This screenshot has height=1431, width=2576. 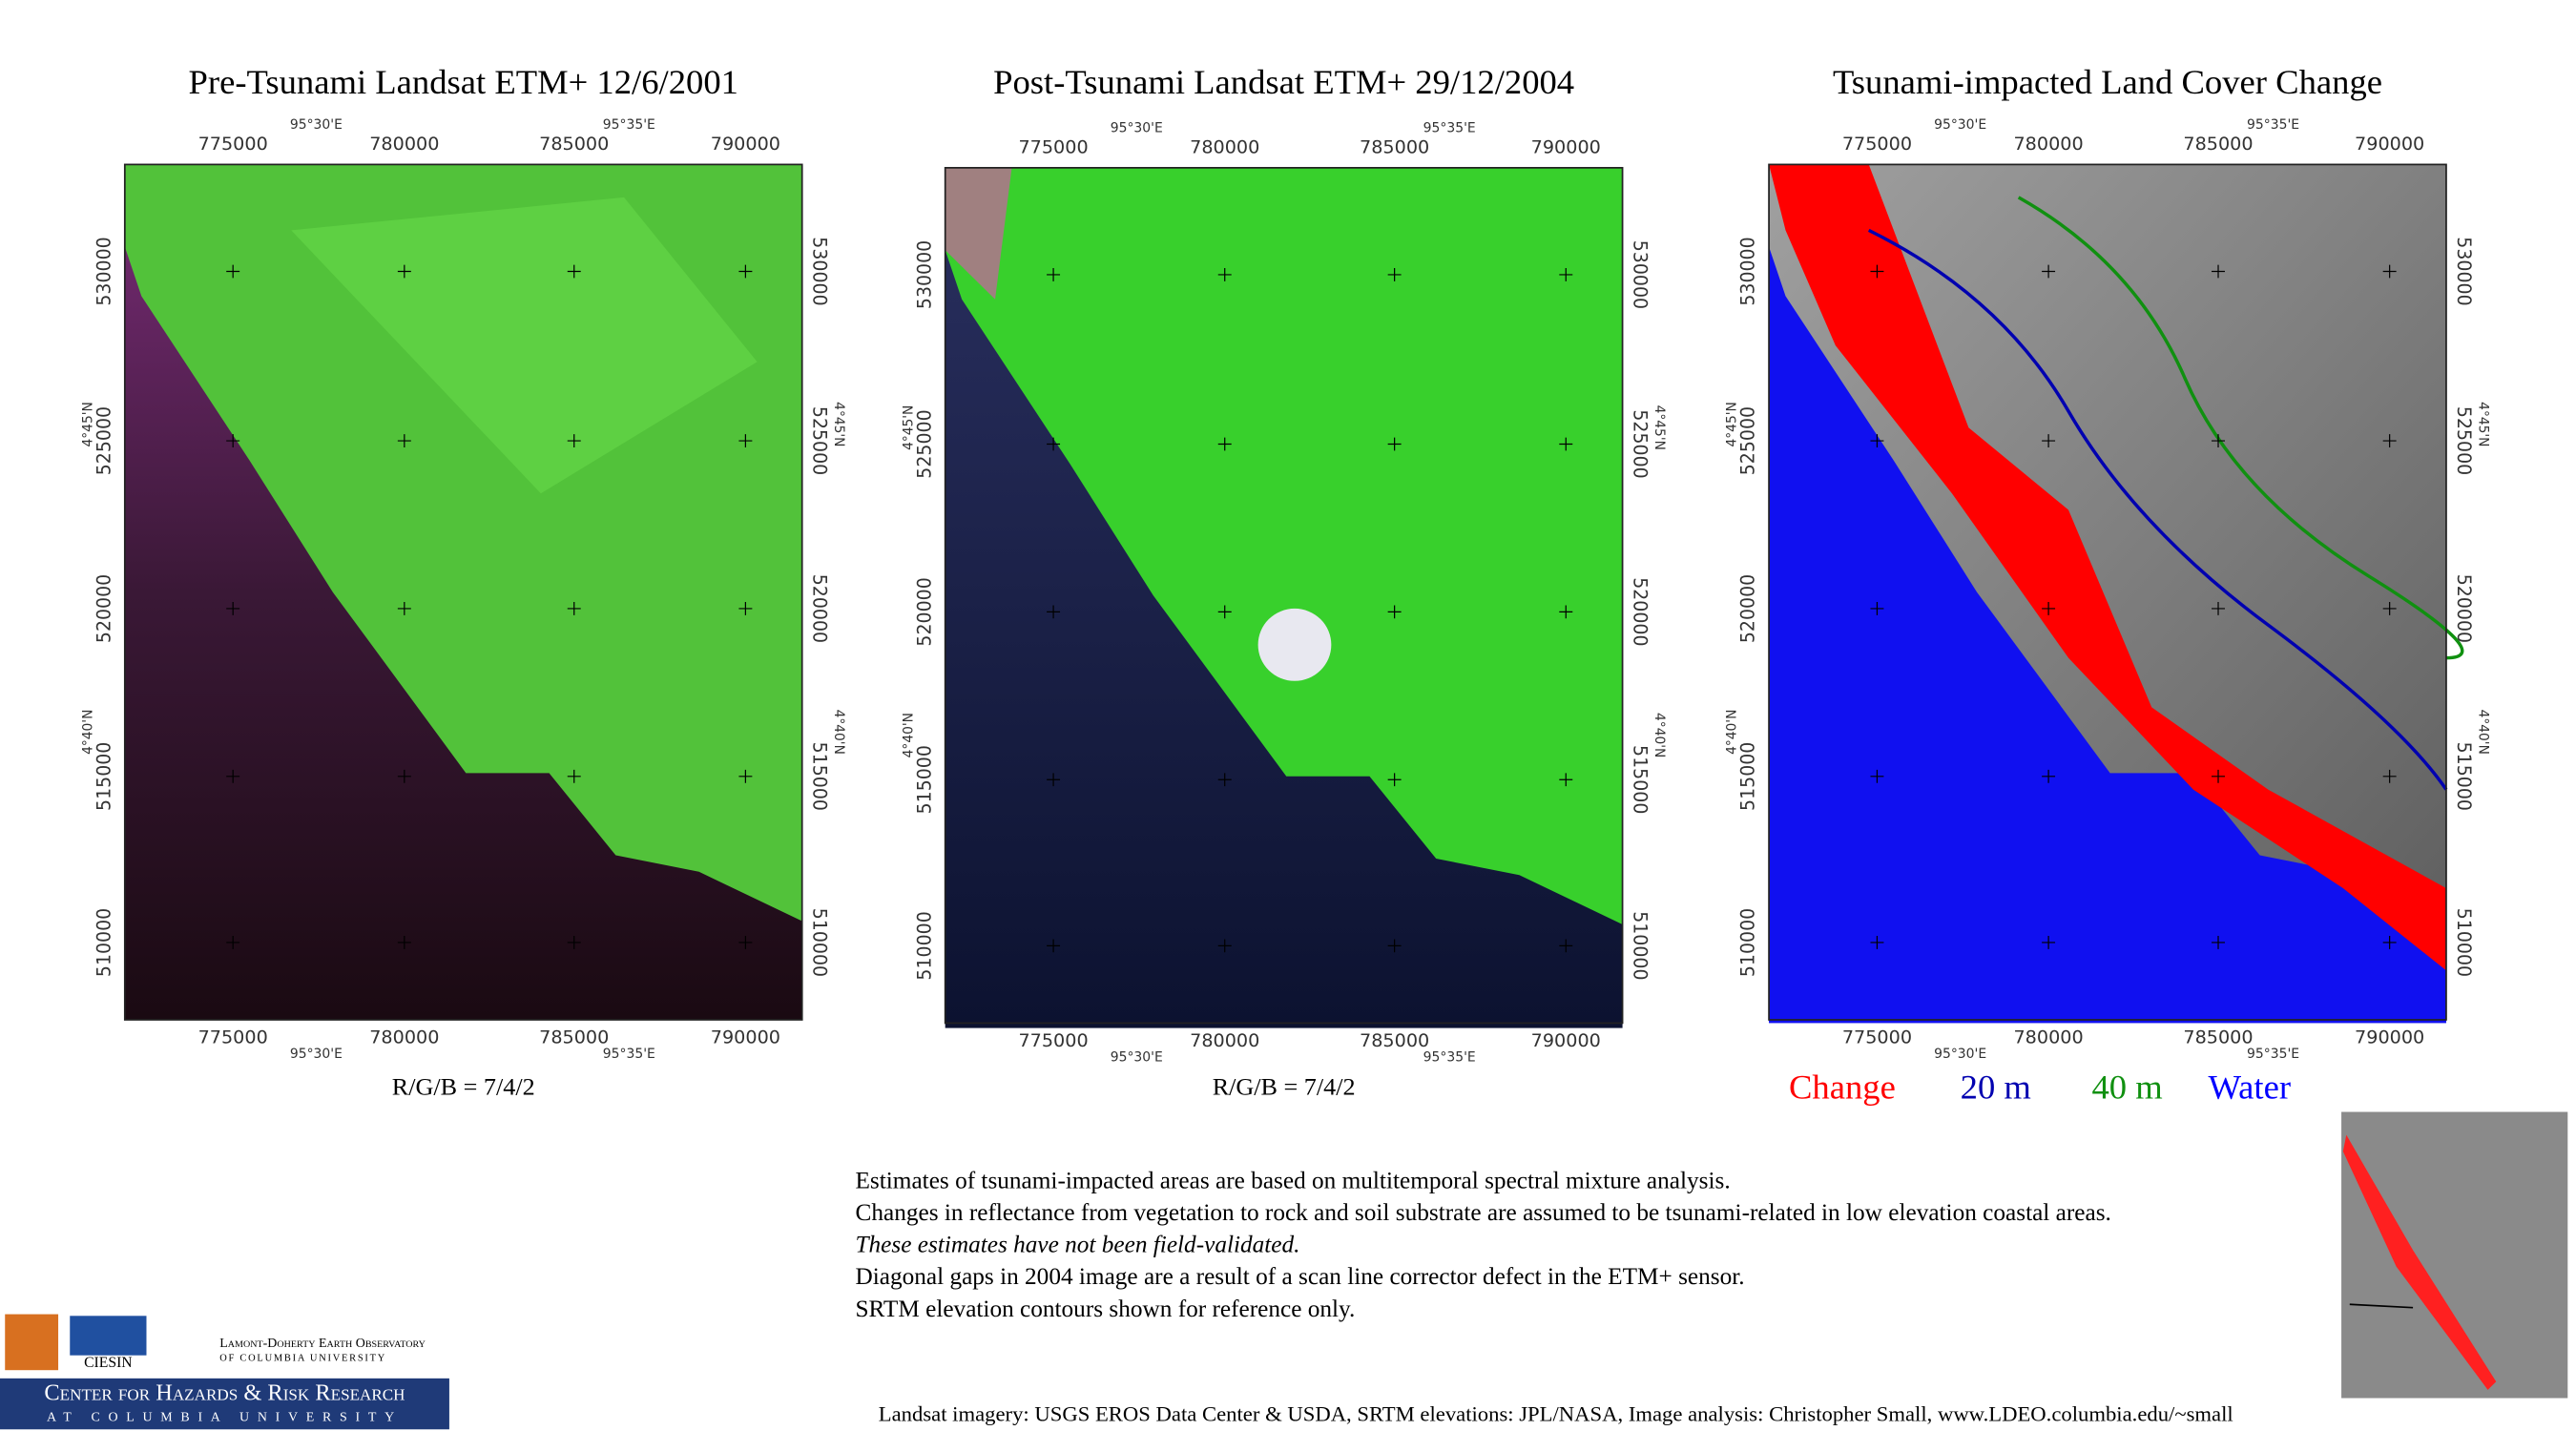 I want to click on logo-ciesin, so click(x=108, y=1336).